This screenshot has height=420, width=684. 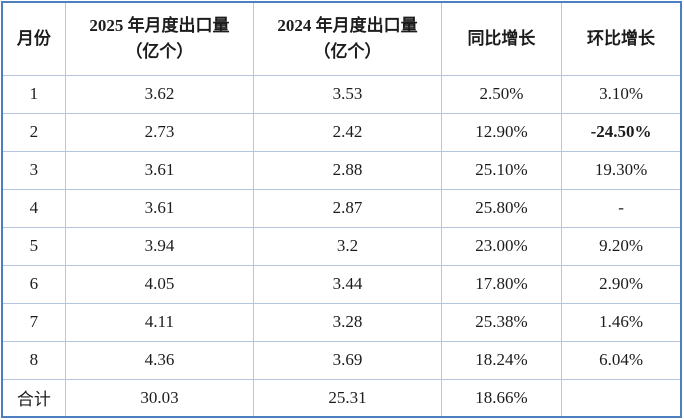 What do you see at coordinates (621, 94) in the screenshot?
I see `mom-cell: 3.10%` at bounding box center [621, 94].